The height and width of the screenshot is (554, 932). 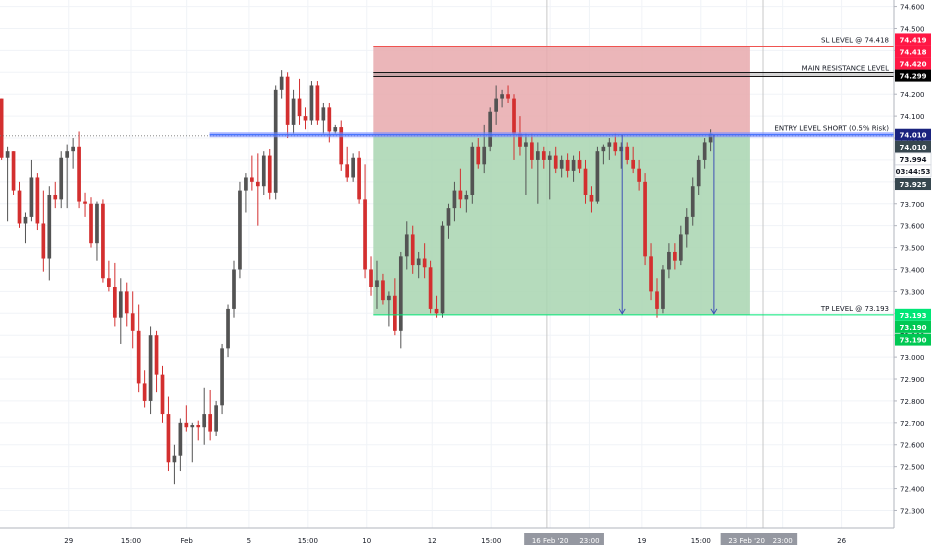 I want to click on price-tick-label: 72.800, so click(x=912, y=402).